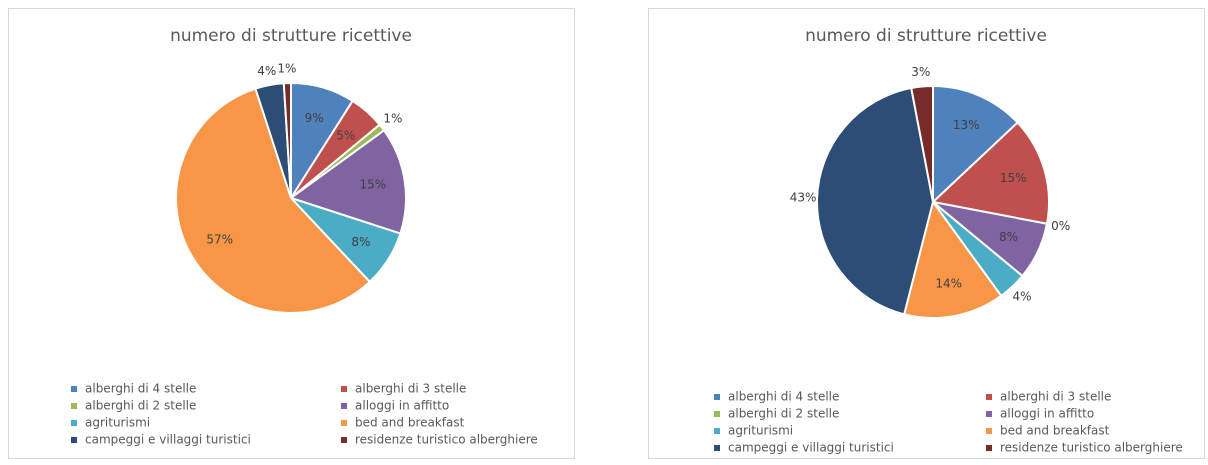 The width and height of the screenshot is (1208, 465). What do you see at coordinates (966, 125) in the screenshot?
I see `data-label: 13%` at bounding box center [966, 125].